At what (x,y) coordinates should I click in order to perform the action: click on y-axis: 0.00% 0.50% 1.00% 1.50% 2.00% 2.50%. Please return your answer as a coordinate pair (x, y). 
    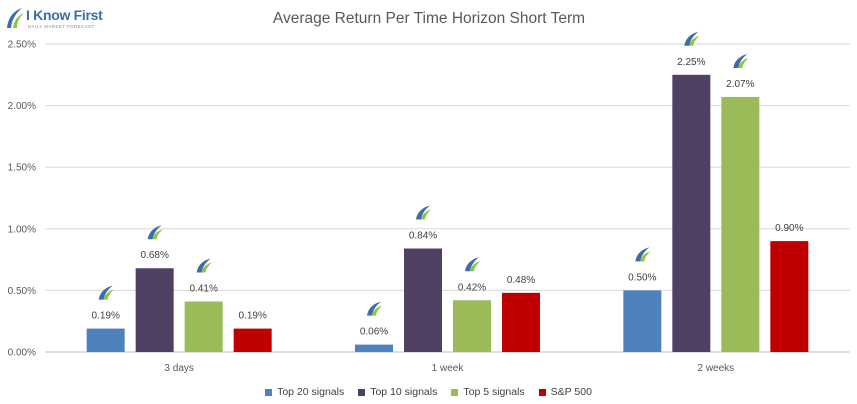
    Looking at the image, I should click on (22, 199).